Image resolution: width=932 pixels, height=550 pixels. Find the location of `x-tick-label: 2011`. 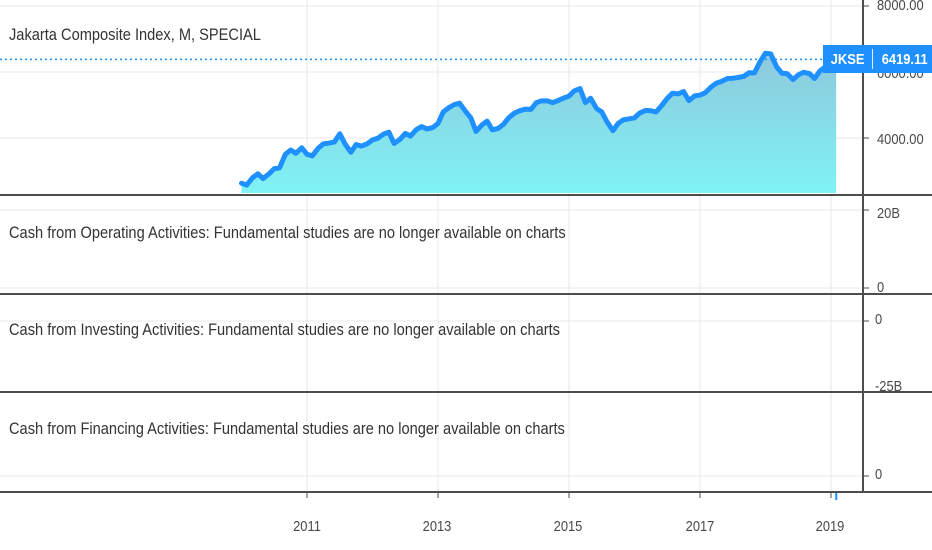

x-tick-label: 2011 is located at coordinates (307, 526).